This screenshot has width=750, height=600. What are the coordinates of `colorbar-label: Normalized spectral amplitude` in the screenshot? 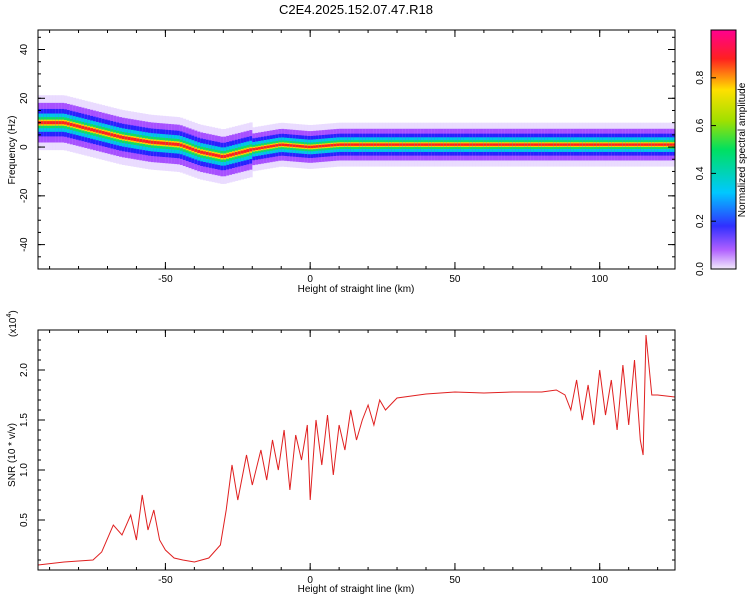 It's located at (742, 149).